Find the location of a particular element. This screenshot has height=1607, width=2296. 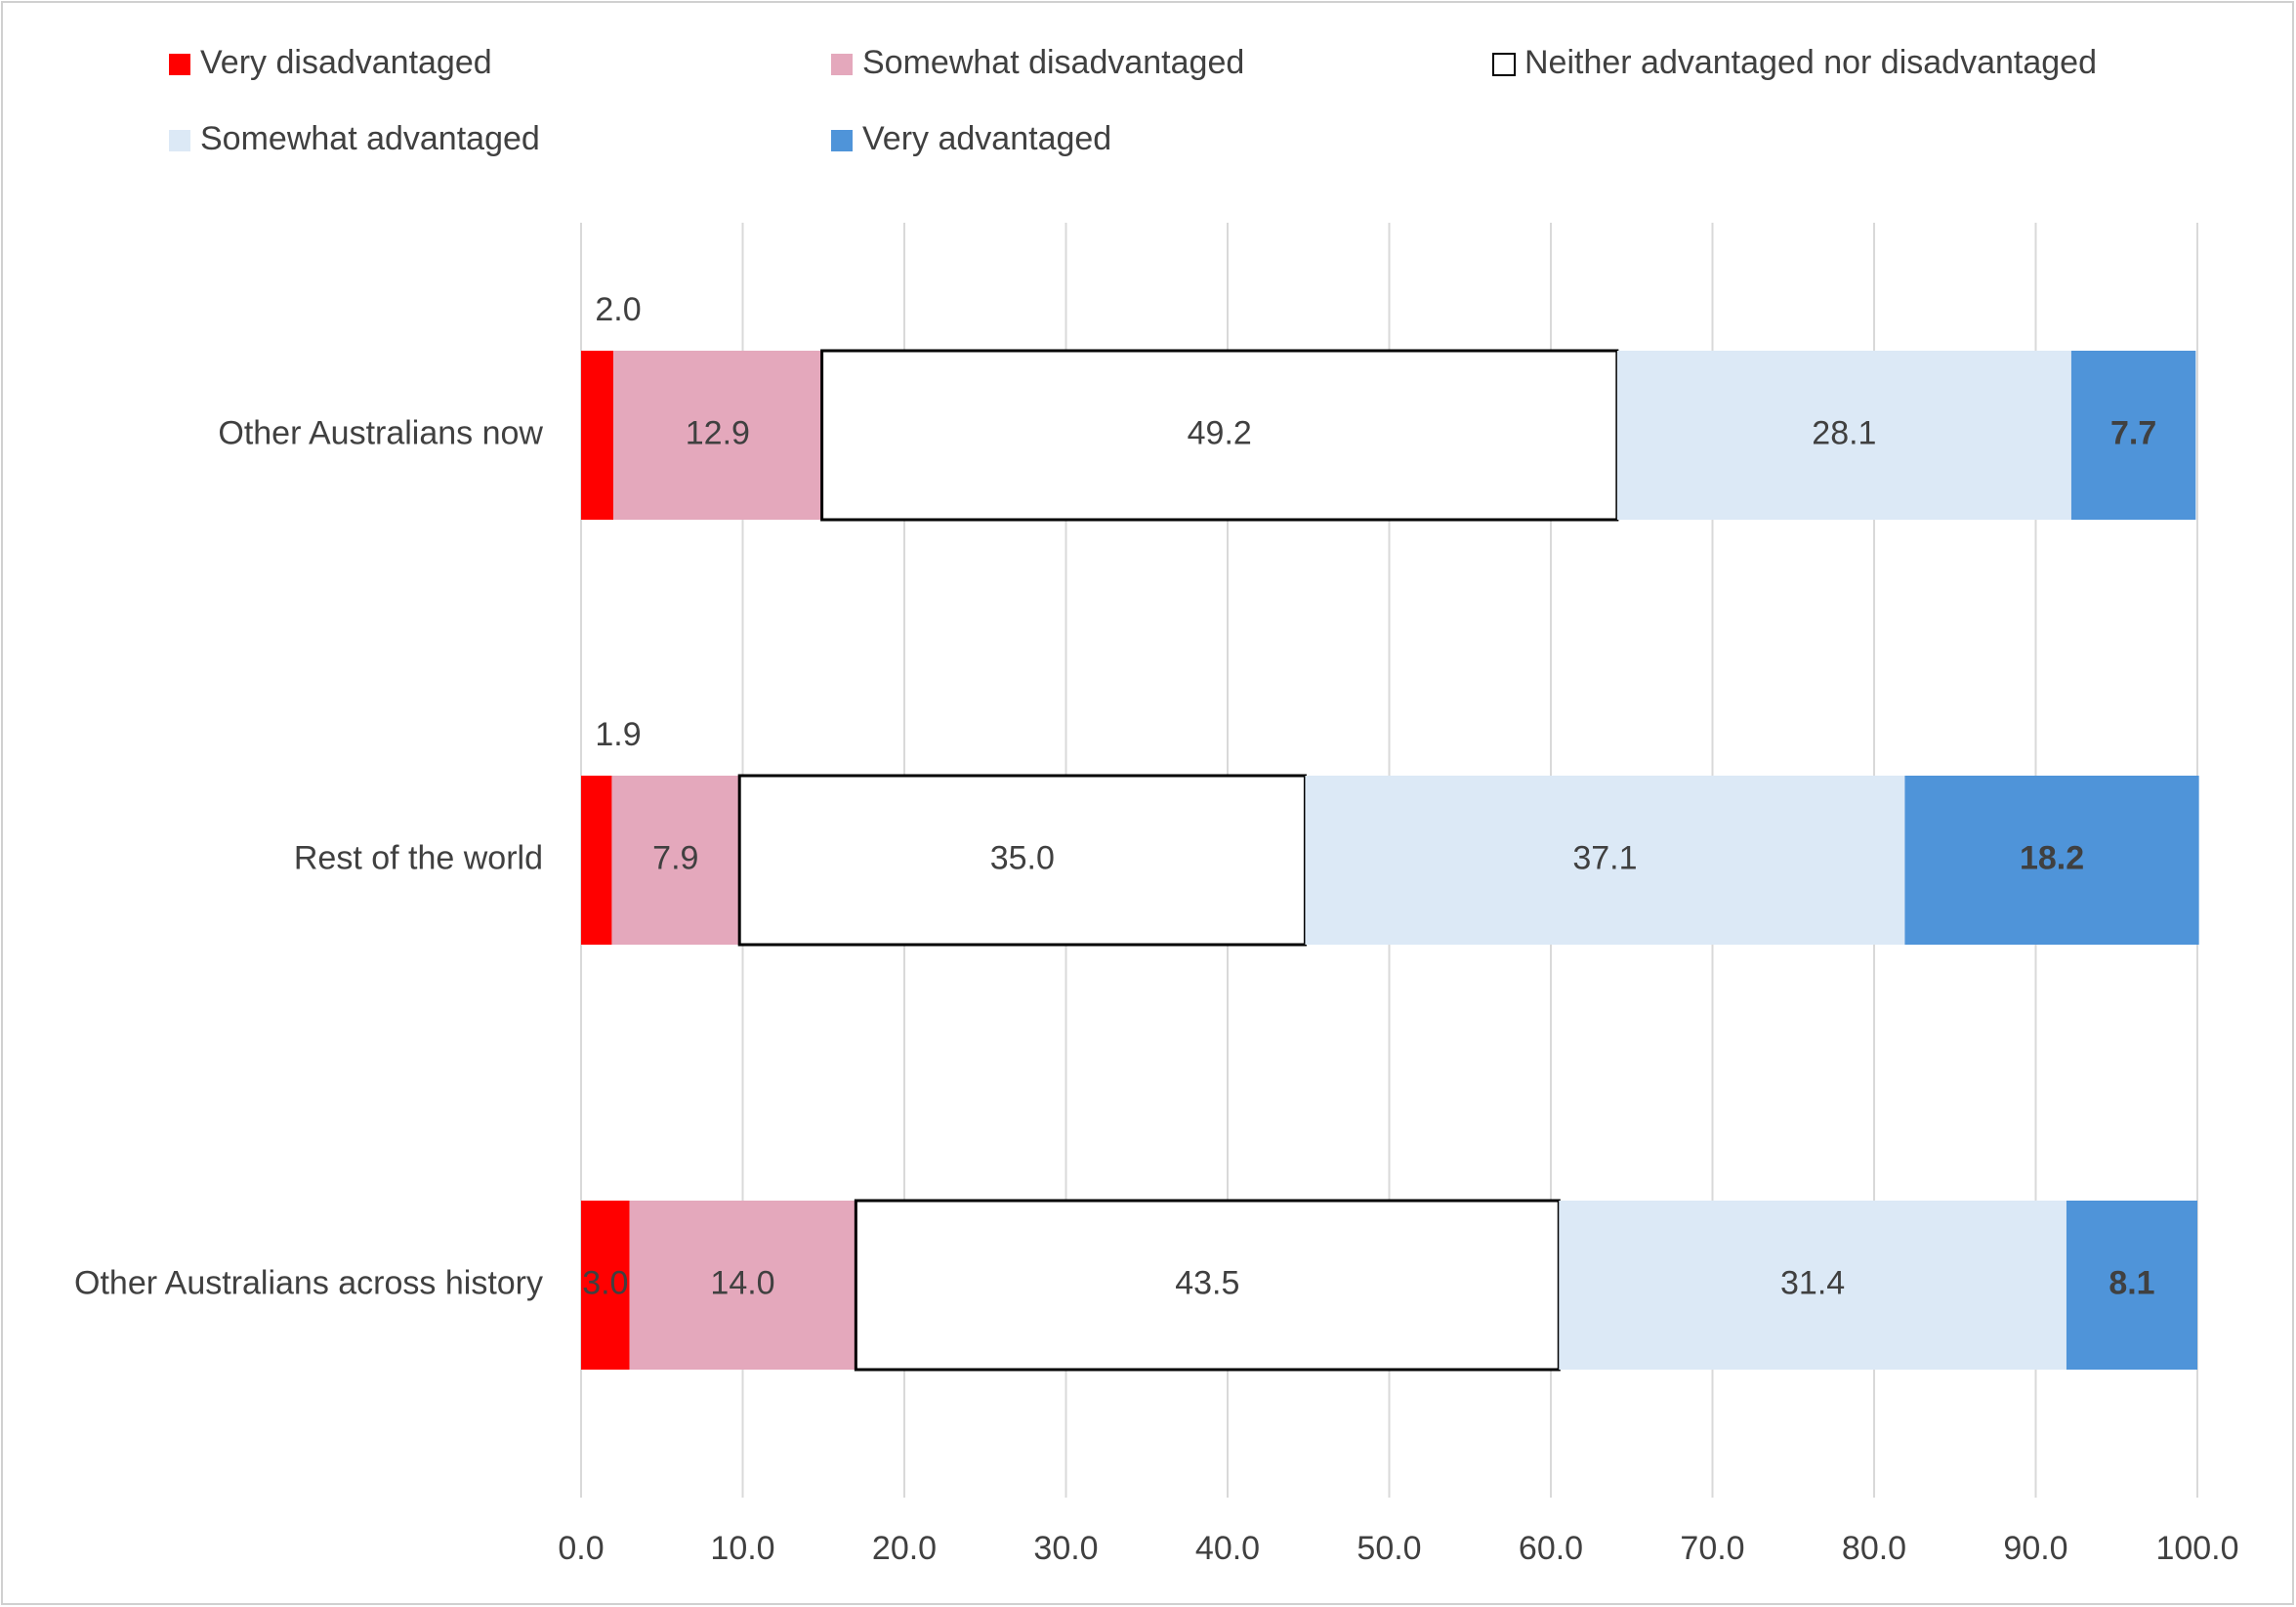

legend-label: Very advantaged is located at coordinates (986, 138).